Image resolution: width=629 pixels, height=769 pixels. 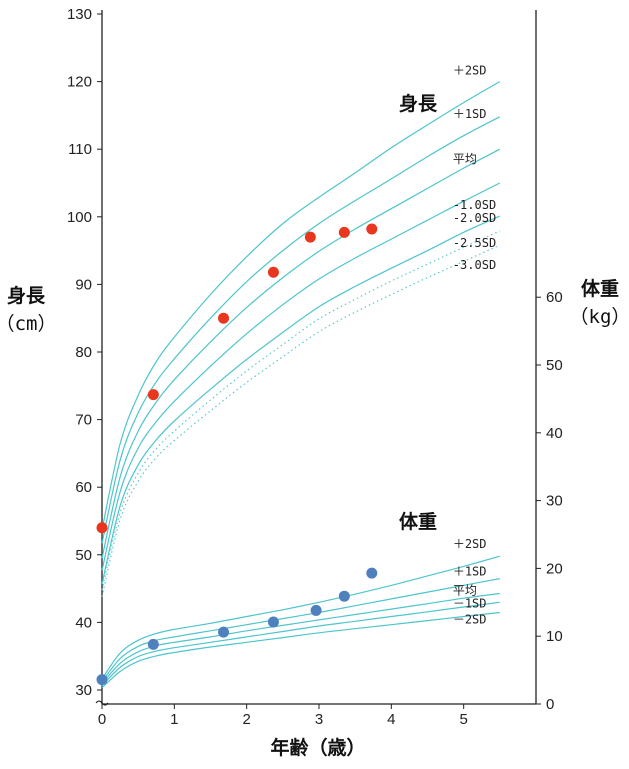 I want to click on height-curve-label: 平均, so click(x=465, y=159).